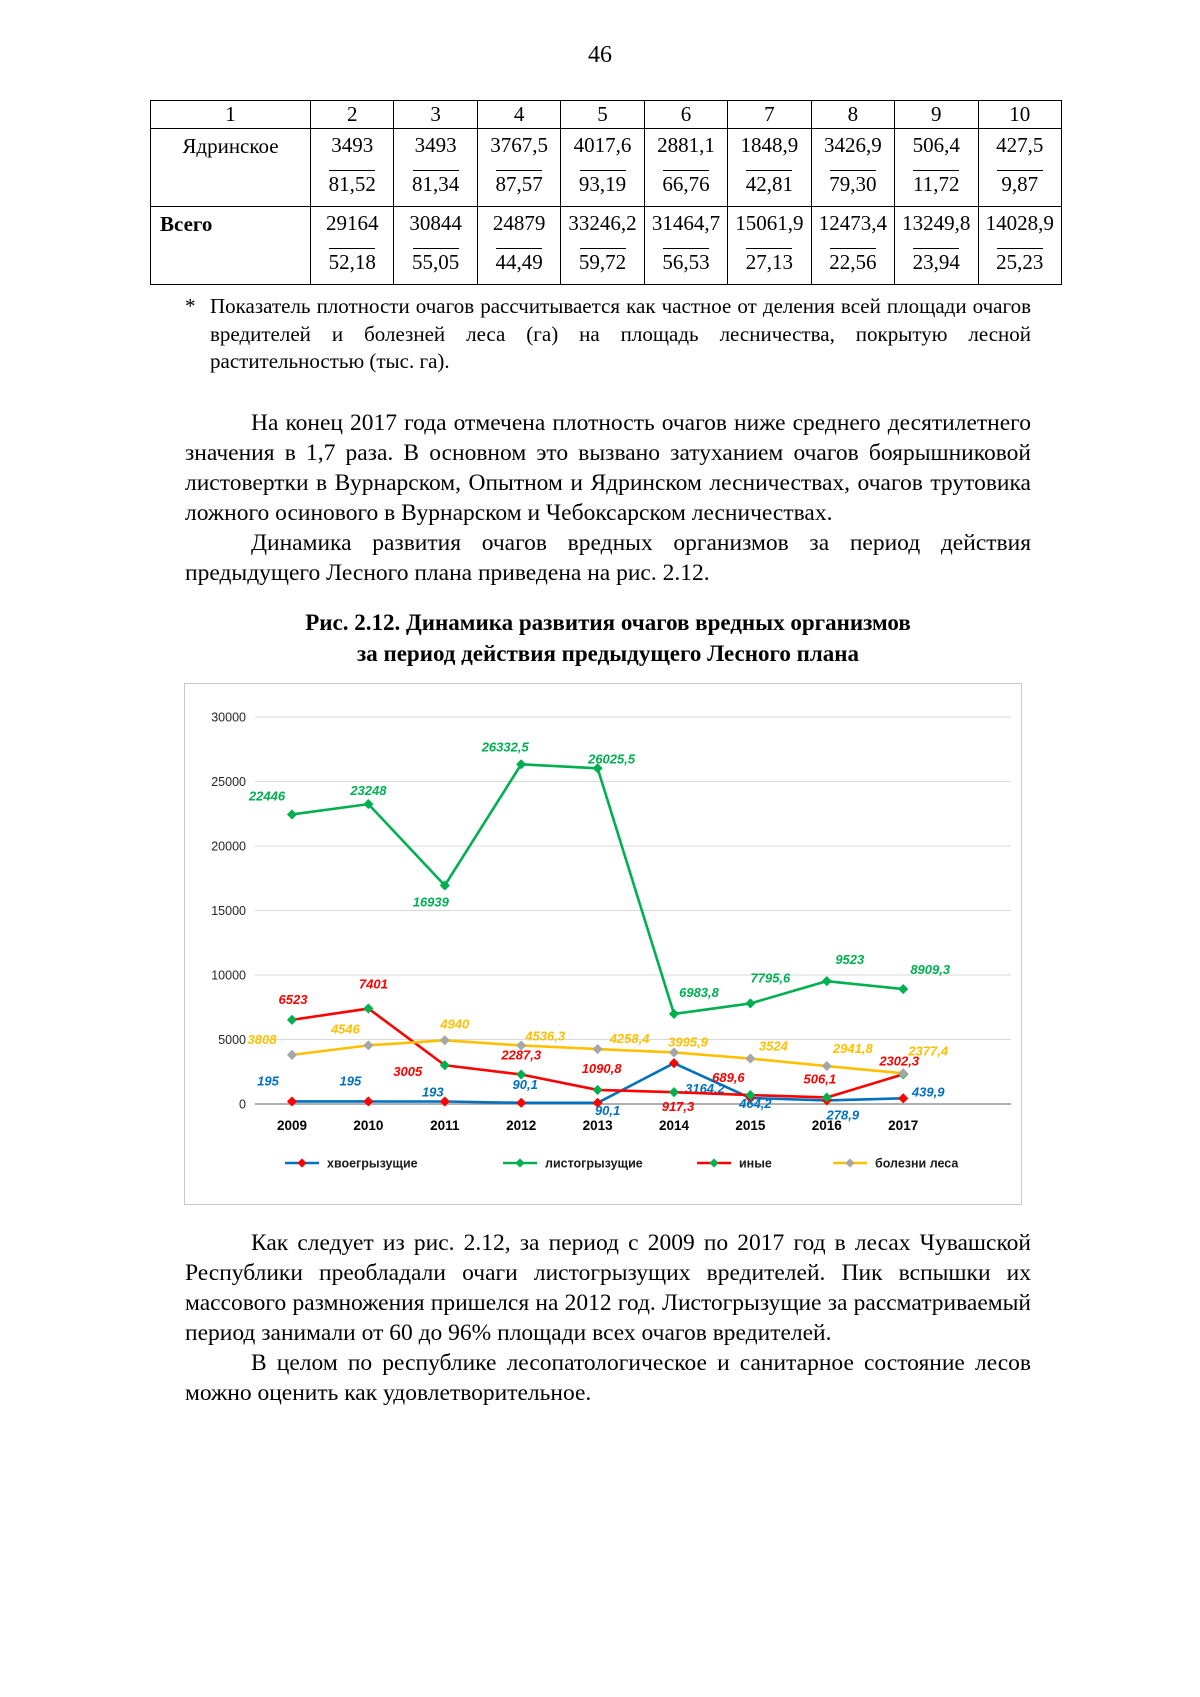  What do you see at coordinates (734, 1164) in the screenshot?
I see `legend-item-иные: иные` at bounding box center [734, 1164].